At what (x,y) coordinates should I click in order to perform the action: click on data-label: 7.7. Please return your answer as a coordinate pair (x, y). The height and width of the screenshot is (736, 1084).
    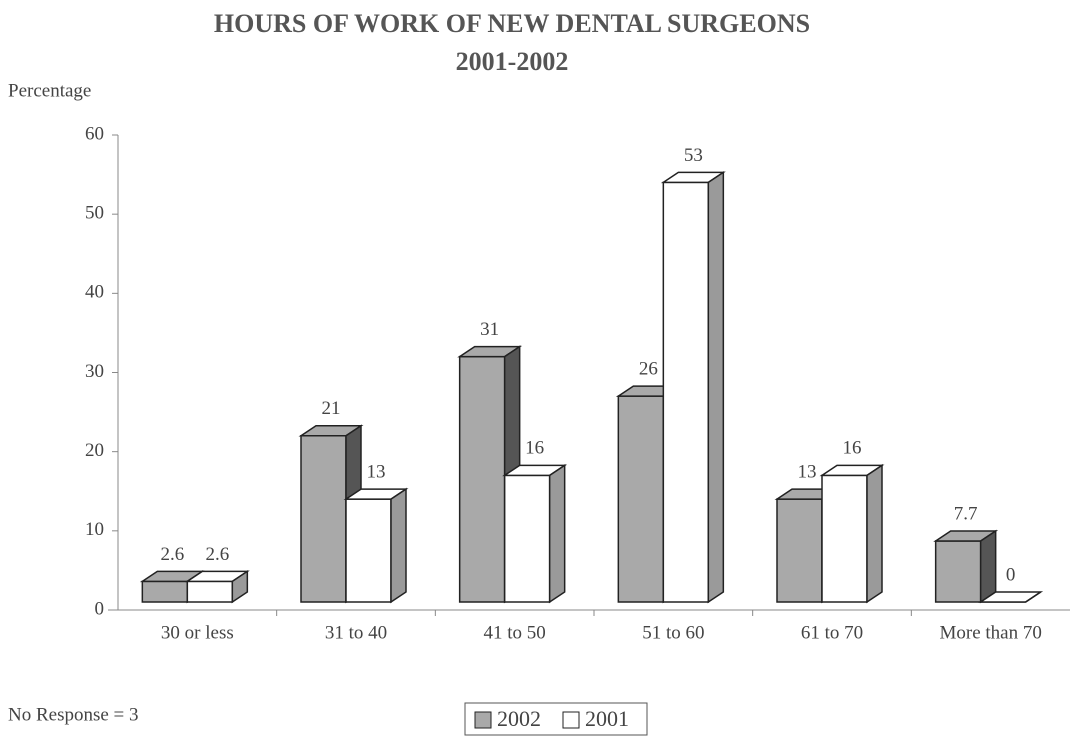
    Looking at the image, I should click on (966, 513).